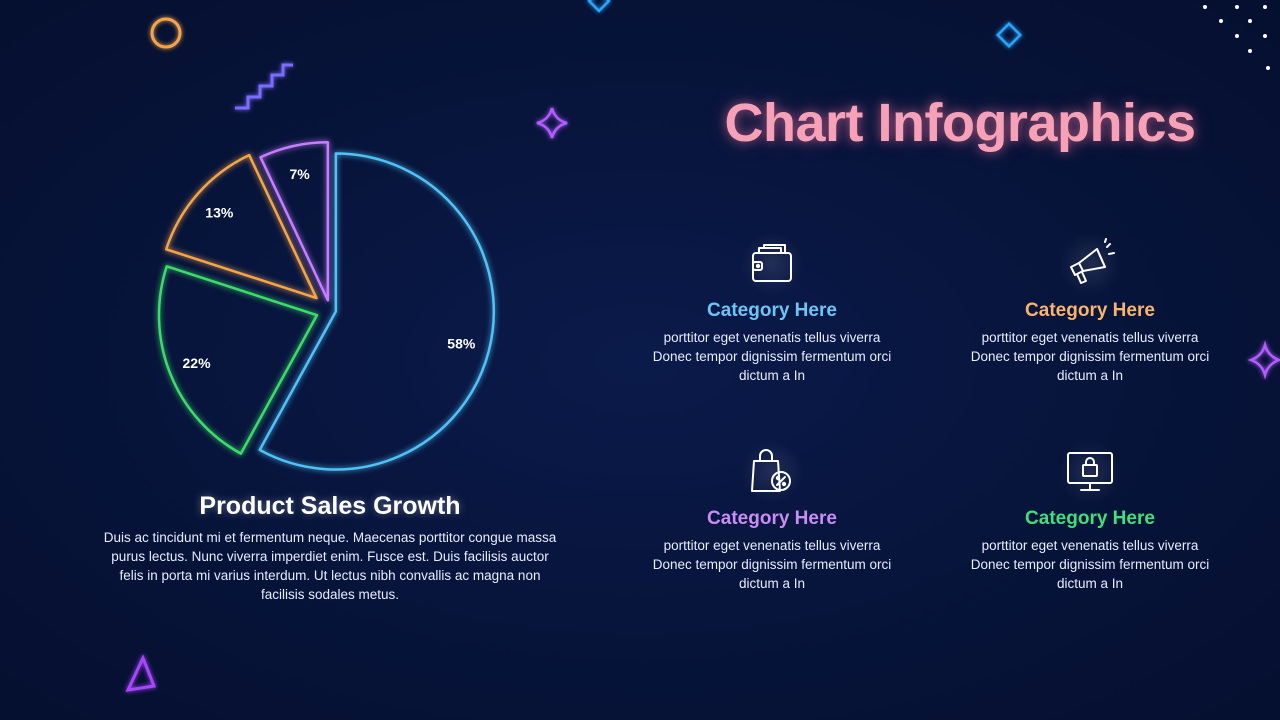 This screenshot has height=720, width=1280. I want to click on wallet-icon, so click(772, 264).